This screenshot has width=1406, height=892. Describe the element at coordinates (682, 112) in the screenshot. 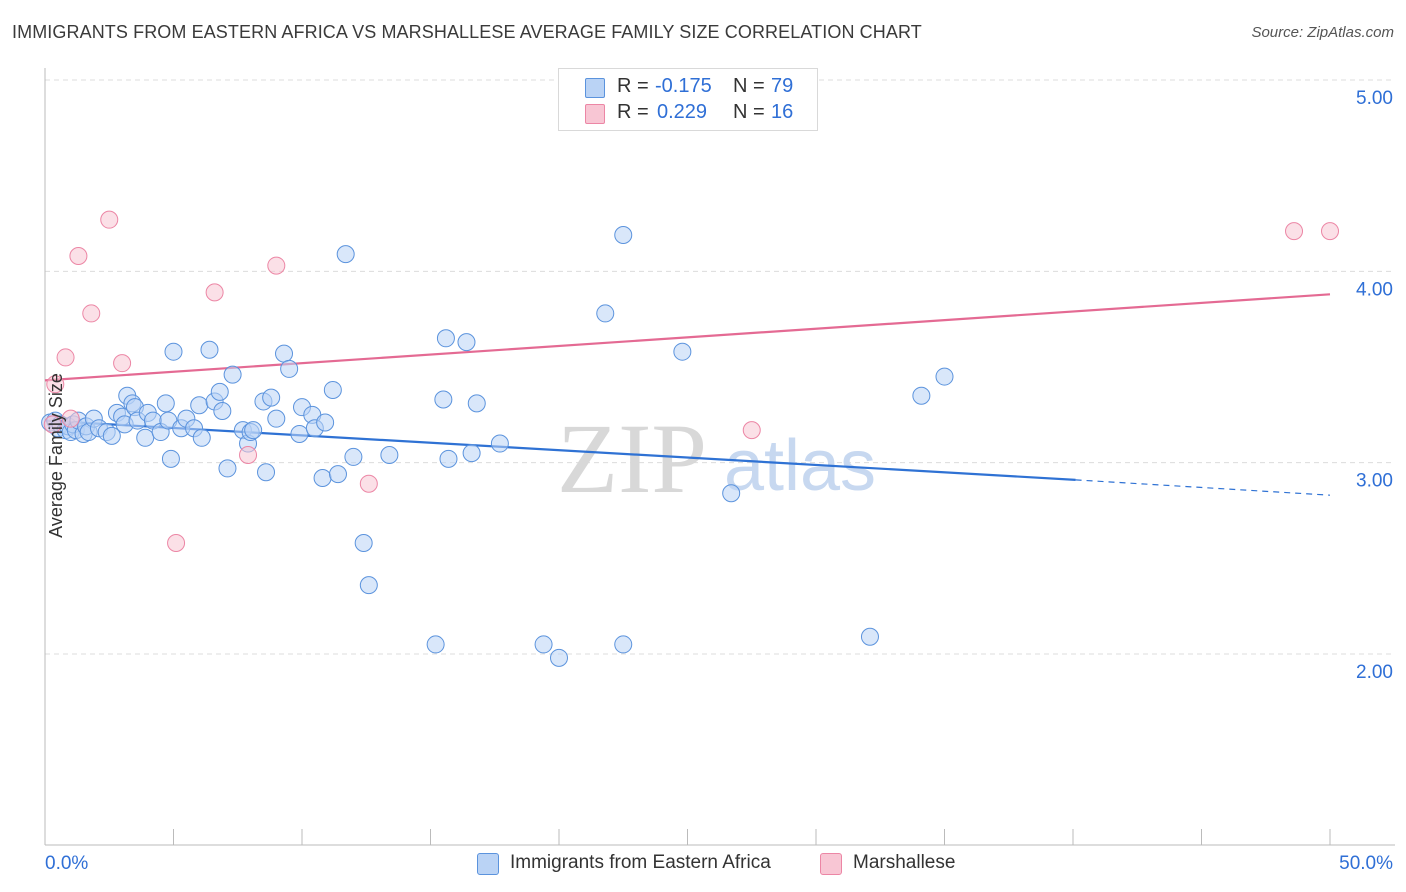

I see `r-value: 0.229` at that location.